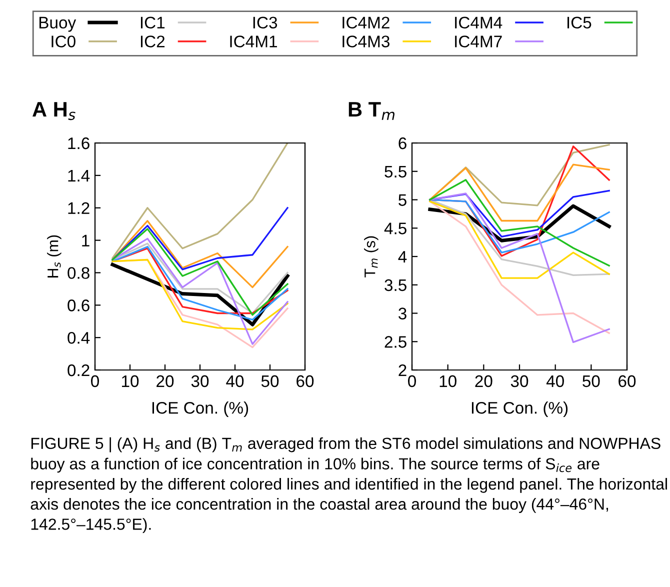 The width and height of the screenshot is (670, 587). I want to click on legend-label: IC0, so click(64, 42).